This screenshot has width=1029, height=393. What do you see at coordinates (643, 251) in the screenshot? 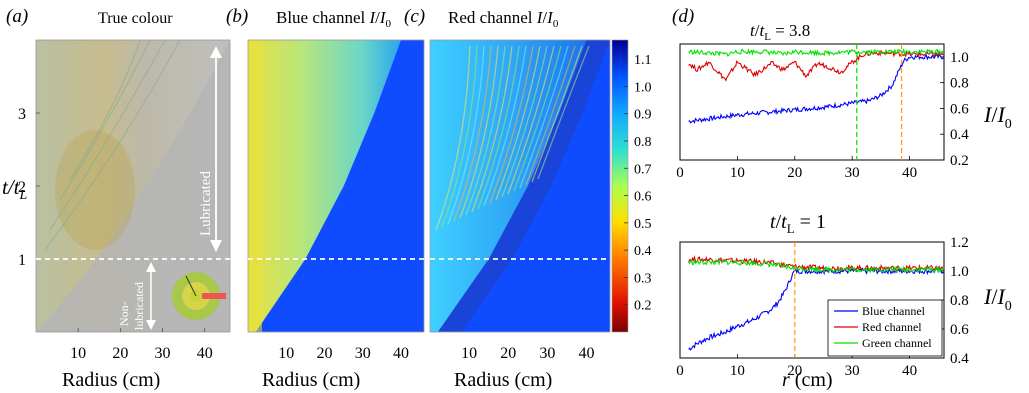
I see `colorbar-tick-label-0.4: 0.4` at bounding box center [643, 251].